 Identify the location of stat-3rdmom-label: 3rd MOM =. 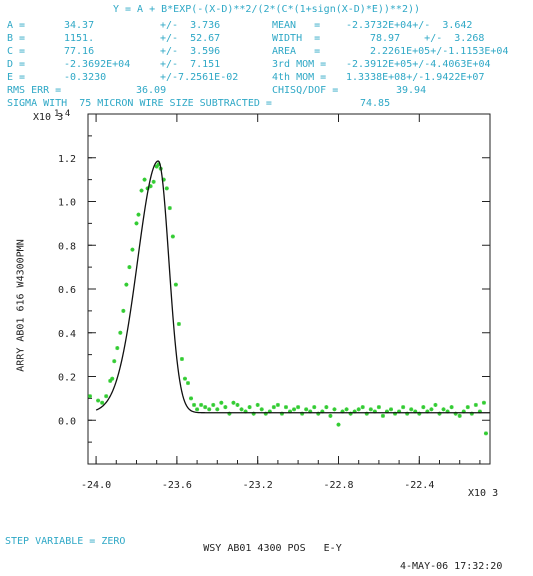
(299, 64).